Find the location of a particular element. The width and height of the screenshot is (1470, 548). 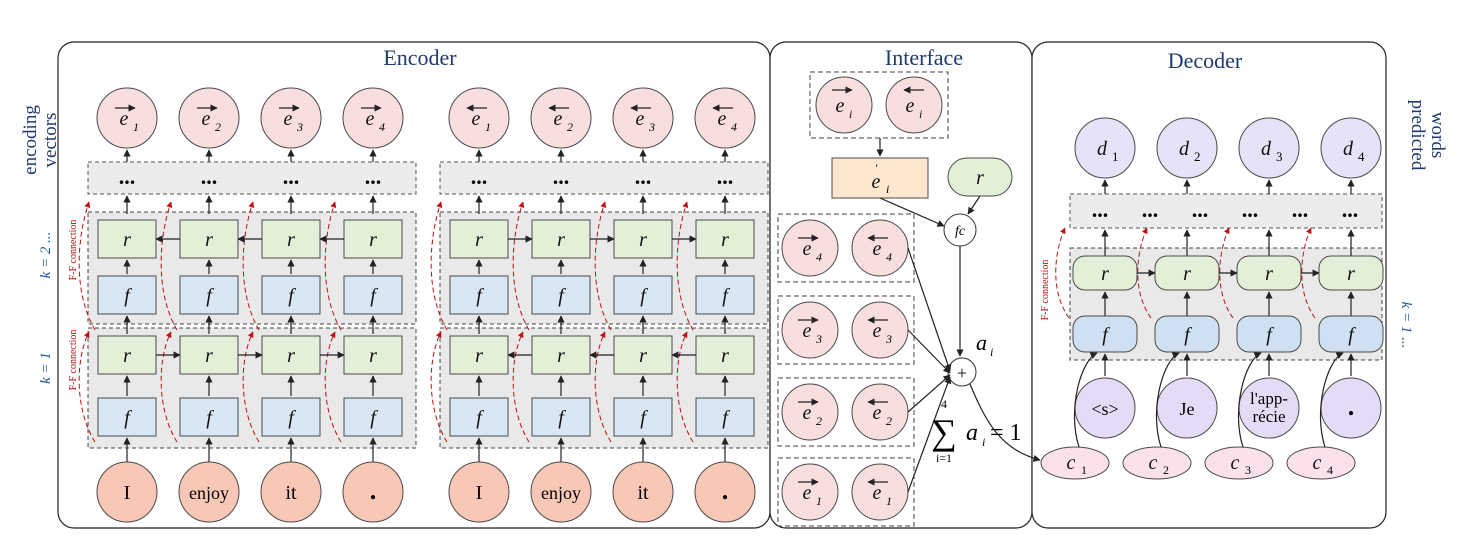

decoder-output-label: d is located at coordinates (1266, 149).